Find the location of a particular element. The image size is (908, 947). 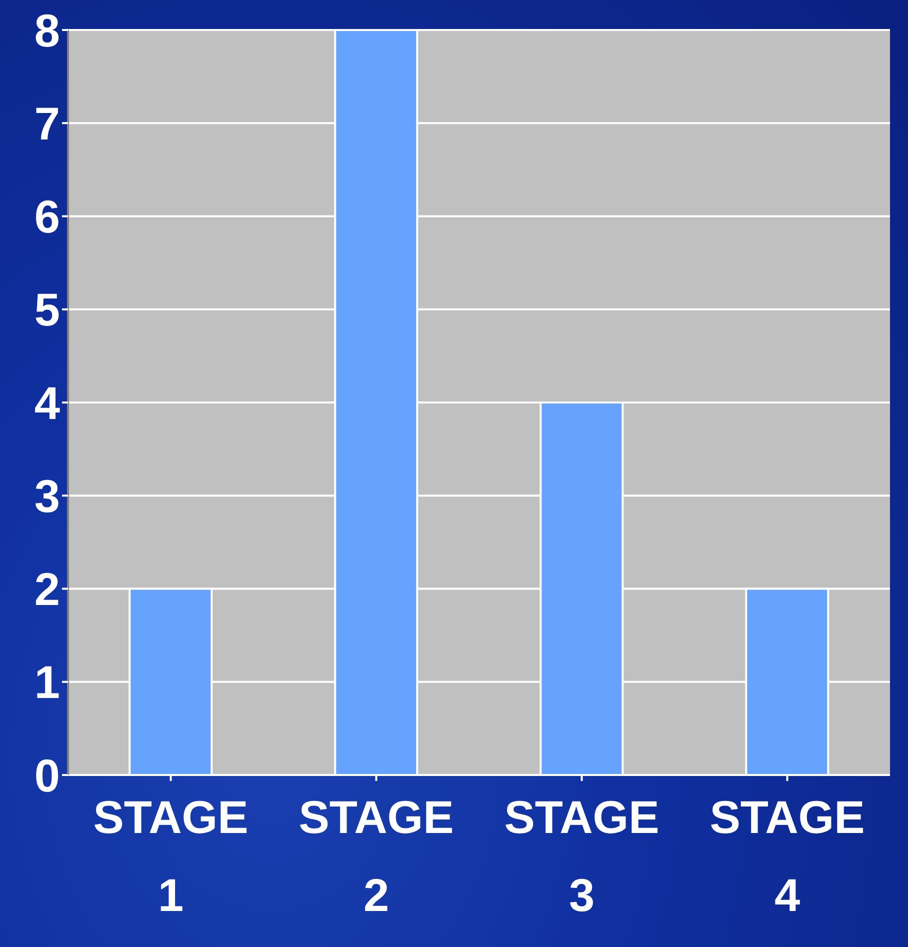

y-tick-label: 8 is located at coordinates (47, 30).